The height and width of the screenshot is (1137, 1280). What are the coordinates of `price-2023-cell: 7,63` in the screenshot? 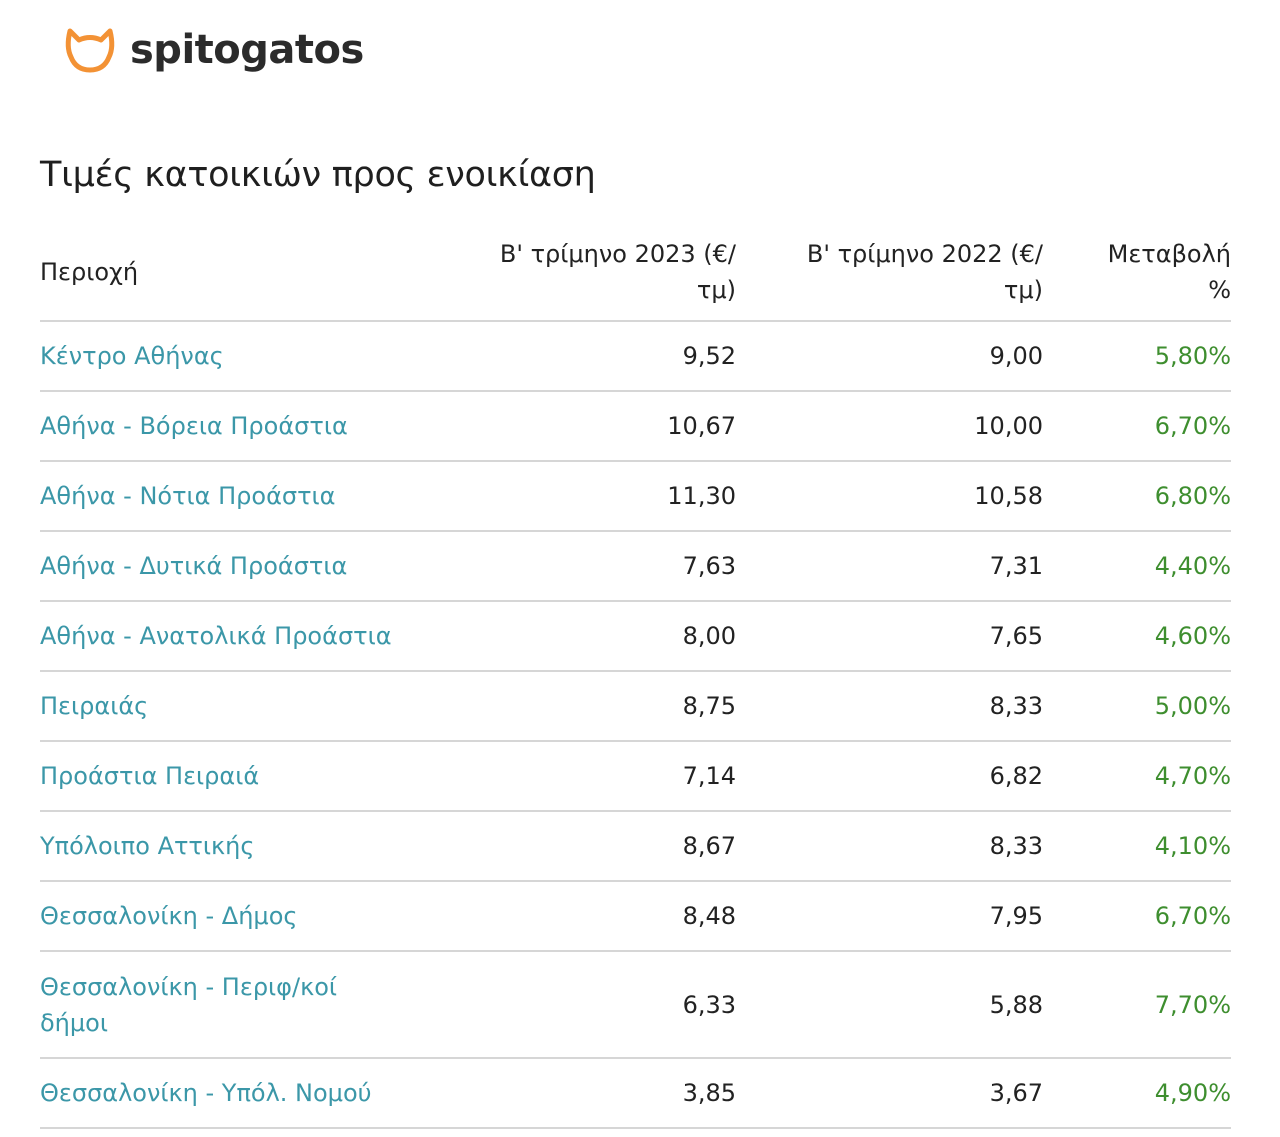 It's located at (583, 566).